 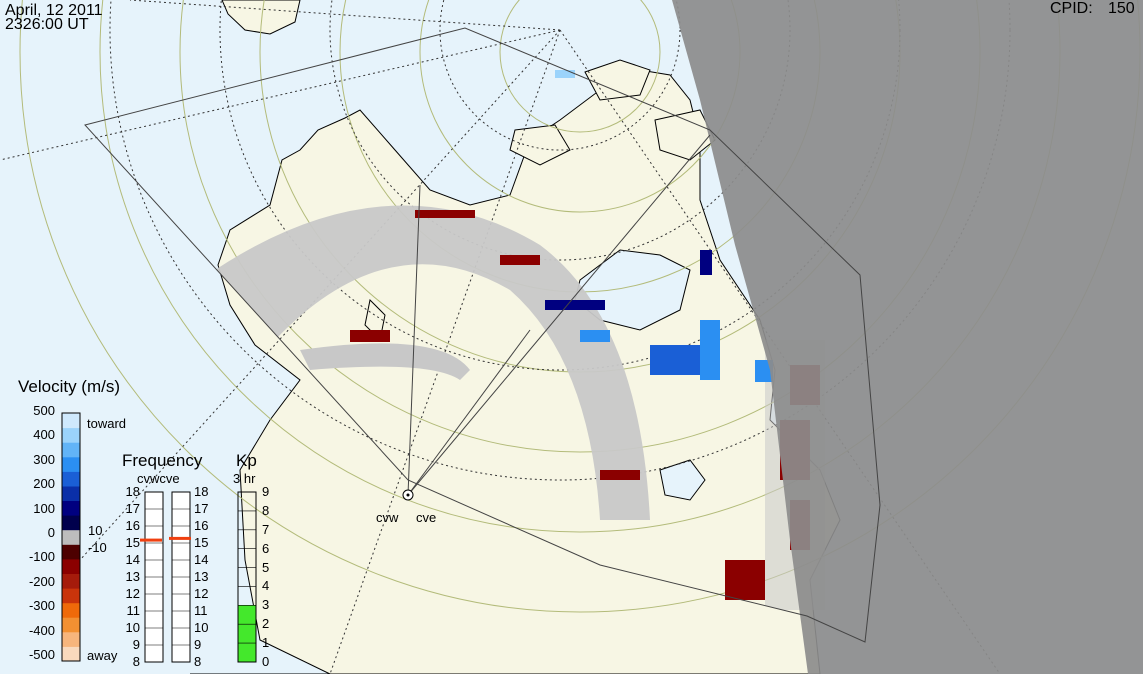 I want to click on velocity-tick-label: -300, so click(x=41, y=606).